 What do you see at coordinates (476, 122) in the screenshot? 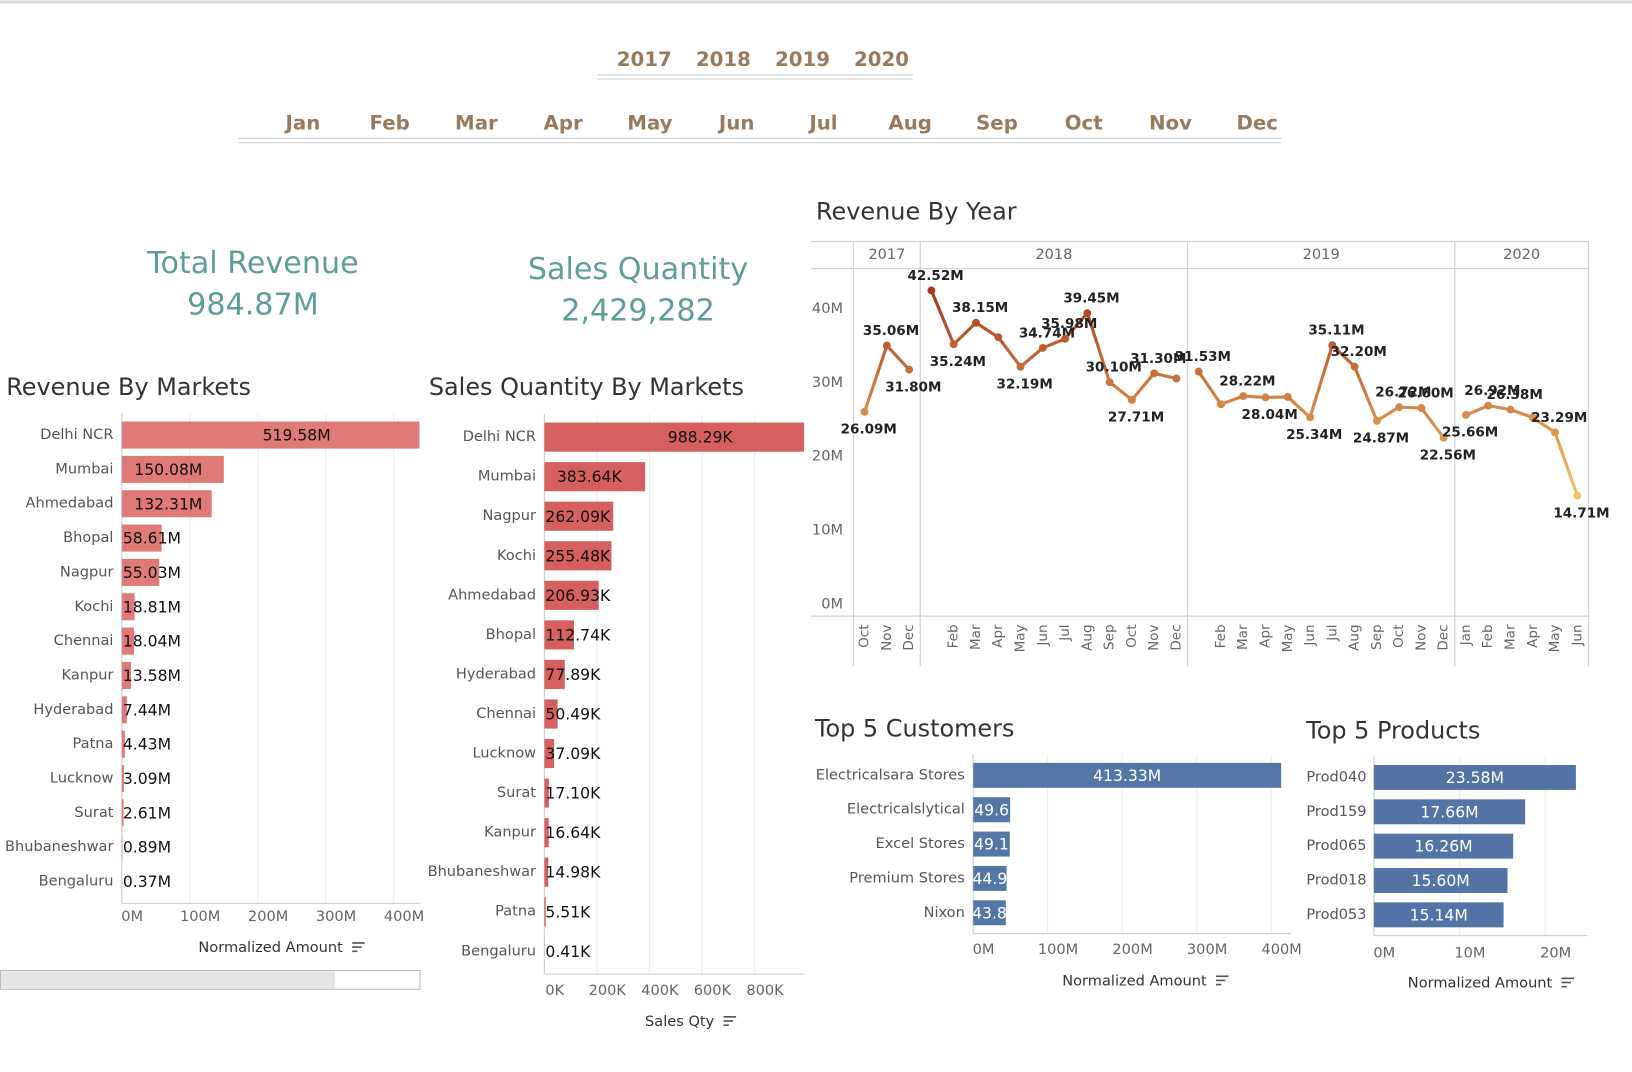
I see `month-filter: Mar` at bounding box center [476, 122].